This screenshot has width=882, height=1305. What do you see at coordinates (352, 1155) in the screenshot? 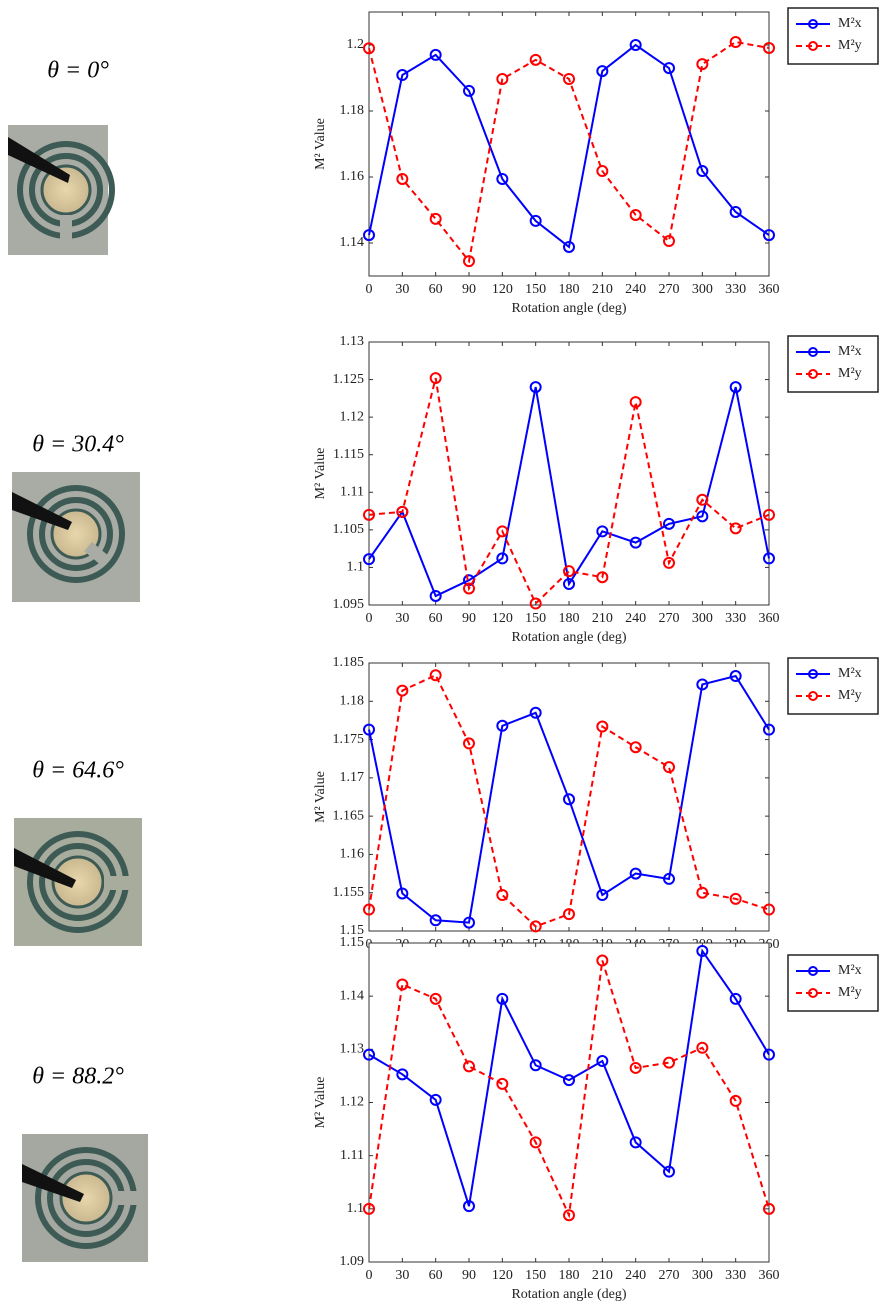
I see `y-tick-label: 1.11` at bounding box center [352, 1155].